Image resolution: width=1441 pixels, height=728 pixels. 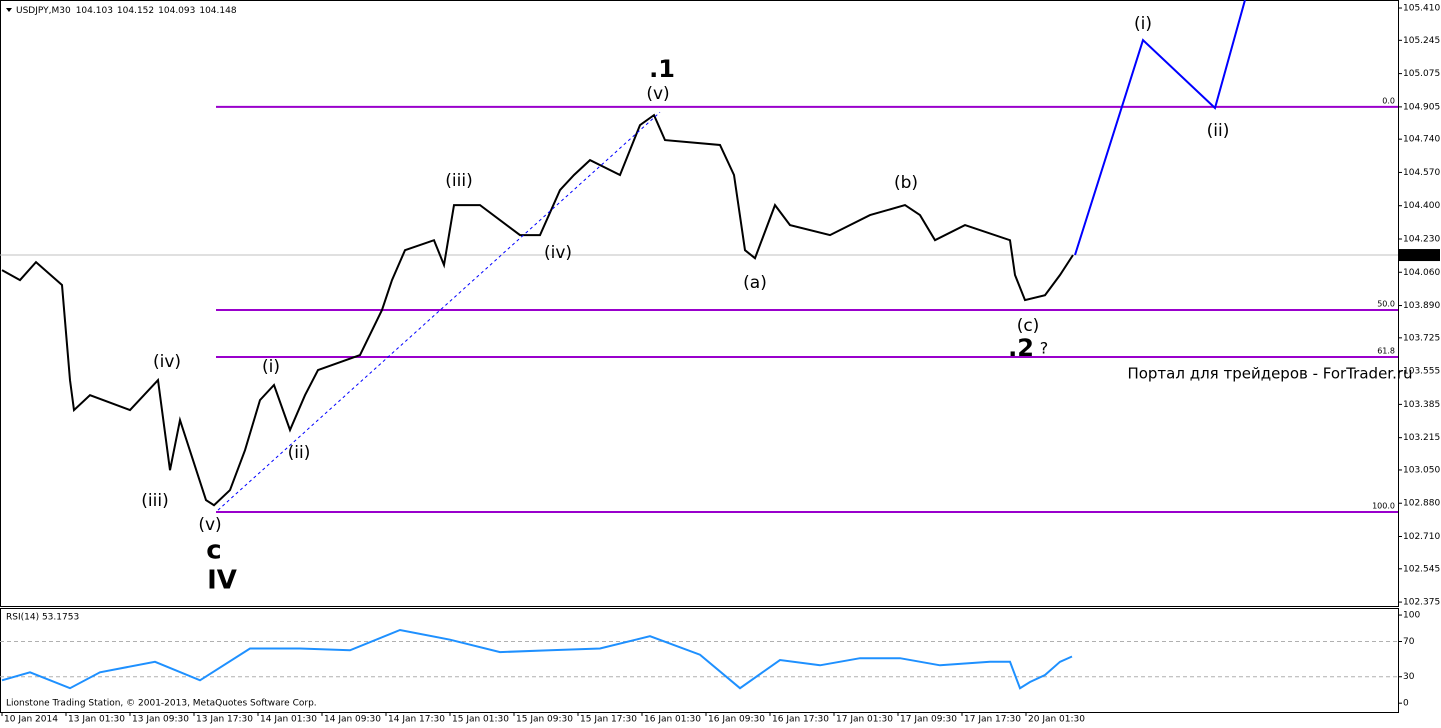 I want to click on y-tick-label: 104.905, so click(x=1421, y=107).